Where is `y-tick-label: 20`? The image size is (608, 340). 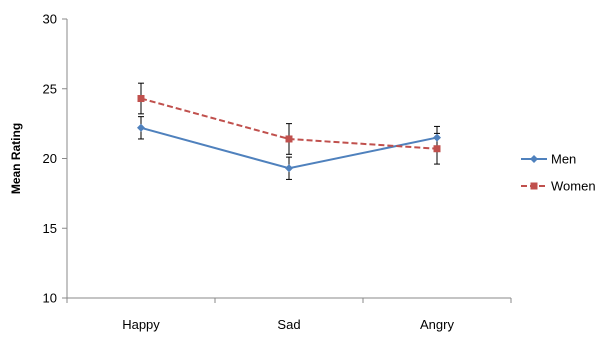
y-tick-label: 20 is located at coordinates (50, 158).